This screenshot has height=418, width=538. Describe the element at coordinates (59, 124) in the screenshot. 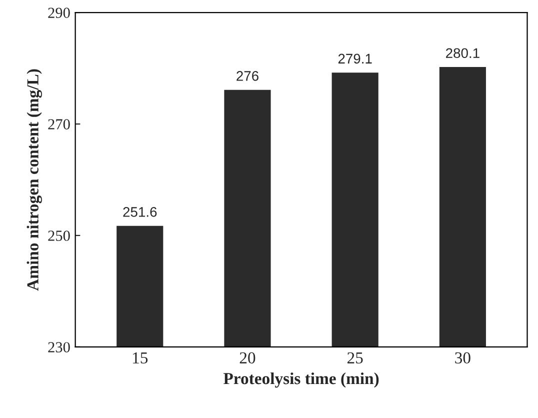

I see `y-tick-label: 270` at that location.